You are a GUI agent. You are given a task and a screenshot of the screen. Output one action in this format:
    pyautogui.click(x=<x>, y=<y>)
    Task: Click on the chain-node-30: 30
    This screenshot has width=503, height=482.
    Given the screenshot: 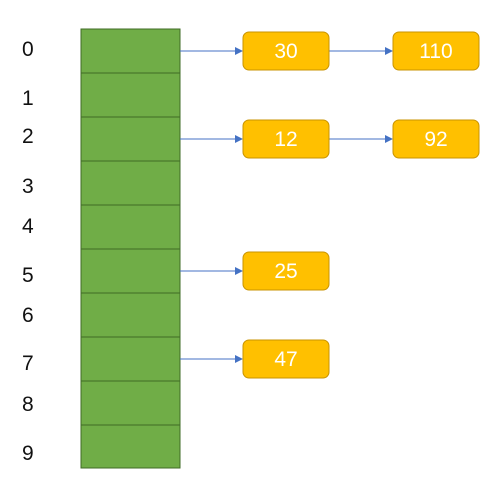 What is the action you would take?
    pyautogui.click(x=286, y=51)
    